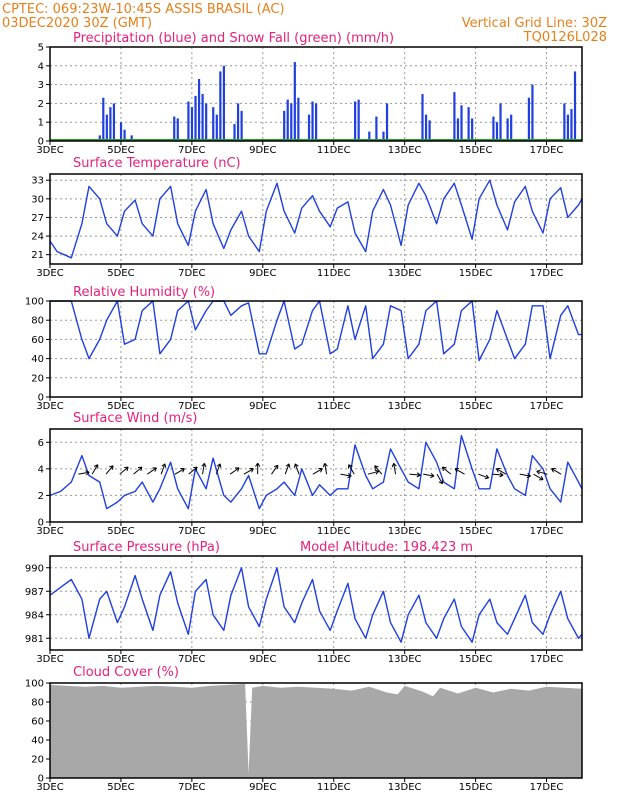  Describe the element at coordinates (41, 85) in the screenshot. I see `y-tick-label: 3` at that location.